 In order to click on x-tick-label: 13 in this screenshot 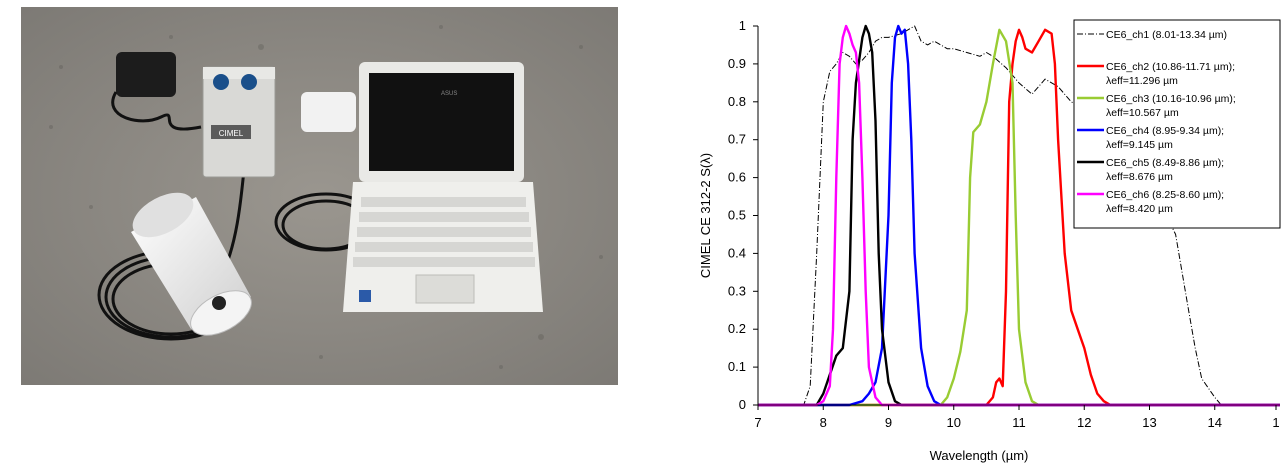, I will do `click(1149, 422)`.